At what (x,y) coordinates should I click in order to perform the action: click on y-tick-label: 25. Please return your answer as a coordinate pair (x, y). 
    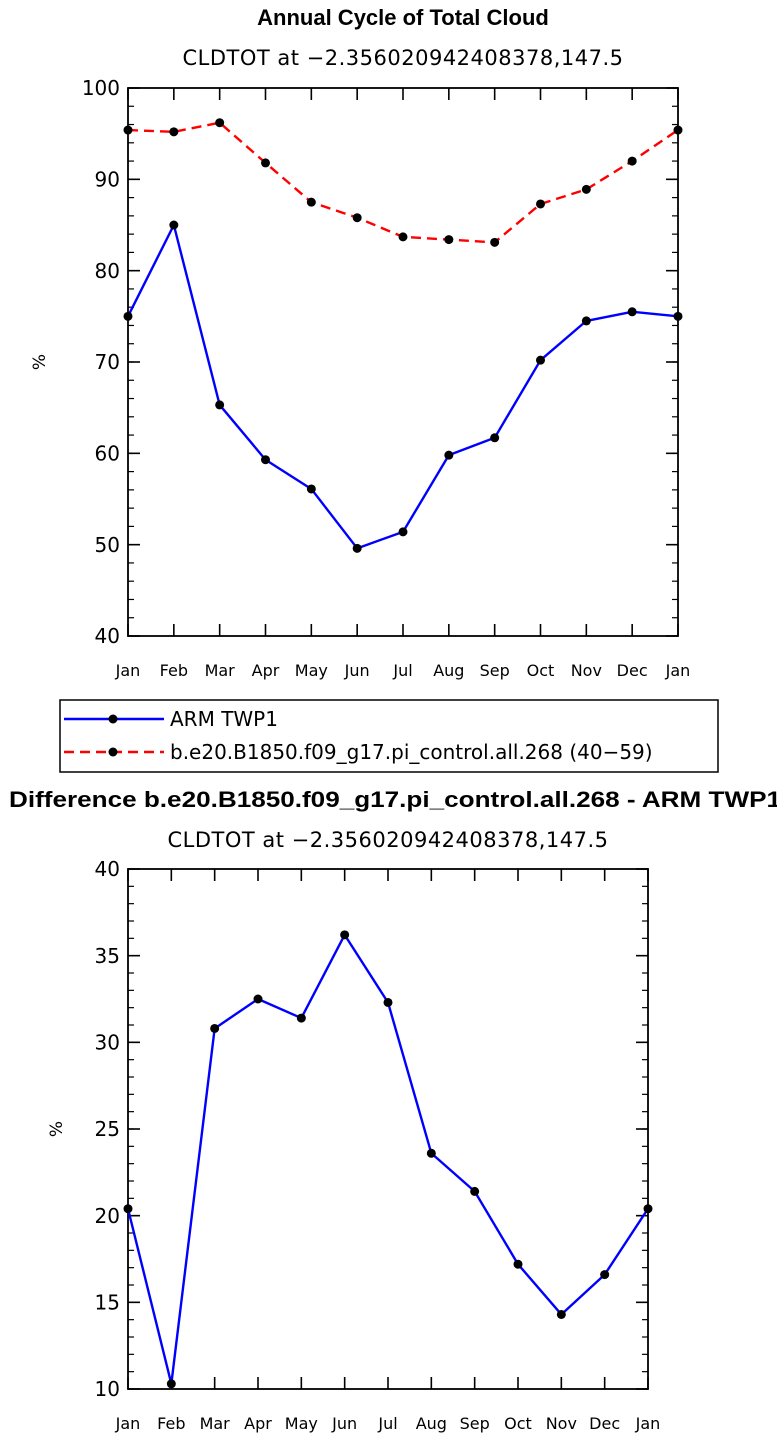
    Looking at the image, I should click on (107, 1129).